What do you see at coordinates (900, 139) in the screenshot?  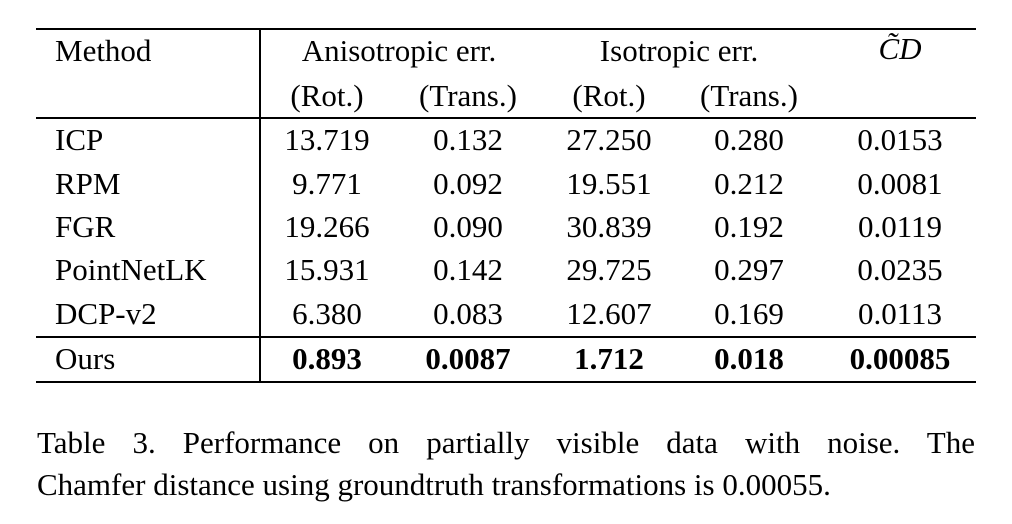 I see `row-cd: 0.0153` at bounding box center [900, 139].